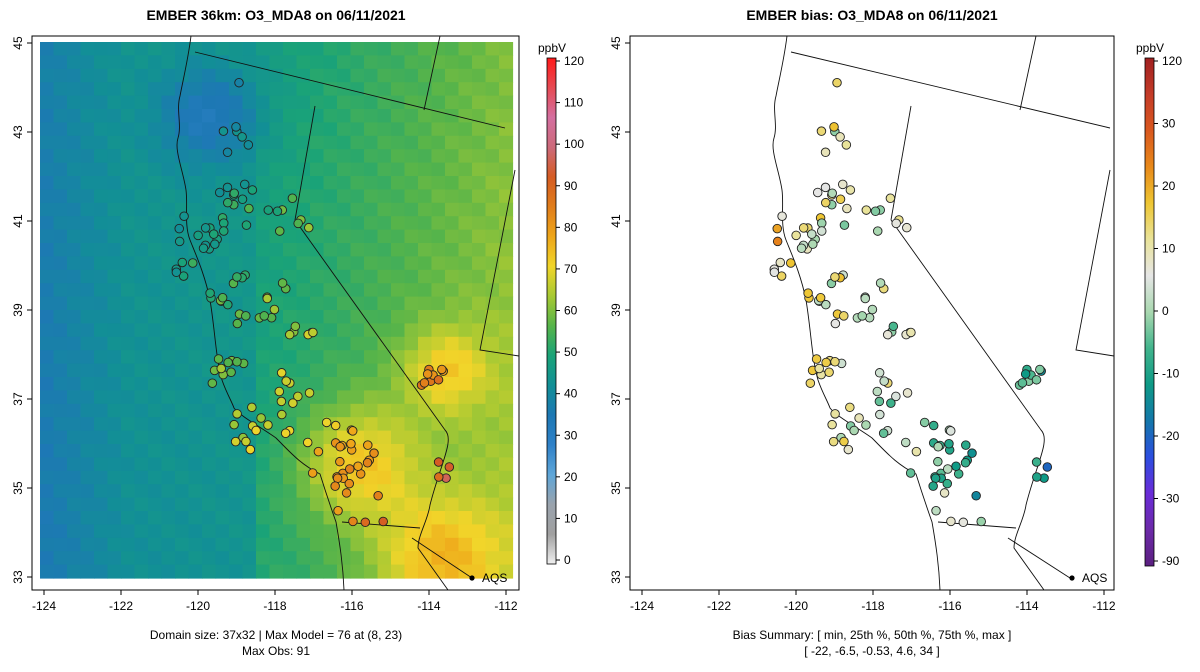 The height and width of the screenshot is (672, 1200). Describe the element at coordinates (616, 43) in the screenshot. I see `y-tick-label: 45` at that location.